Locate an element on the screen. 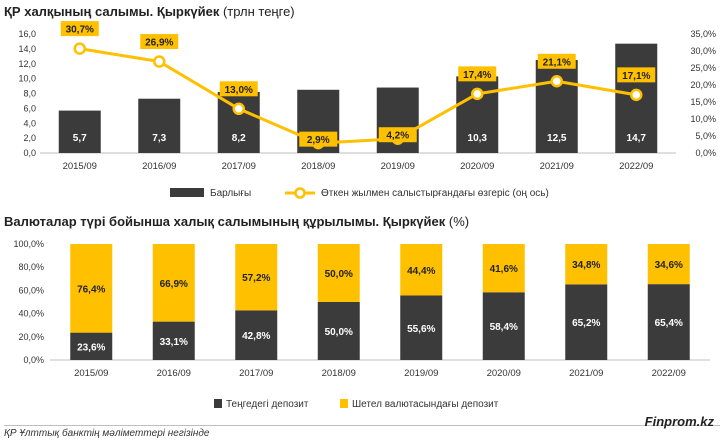 Image resolution: width=720 pixels, height=444 pixels. bar-tenge-label: 65,2% is located at coordinates (586, 323).